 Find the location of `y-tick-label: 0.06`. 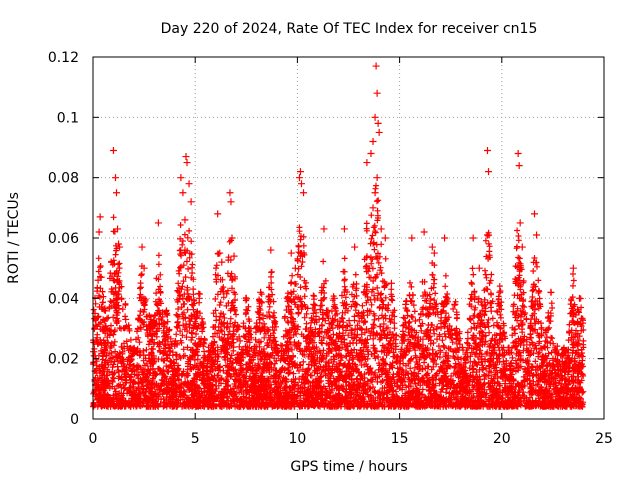

y-tick-label: 0.06 is located at coordinates (63, 239).